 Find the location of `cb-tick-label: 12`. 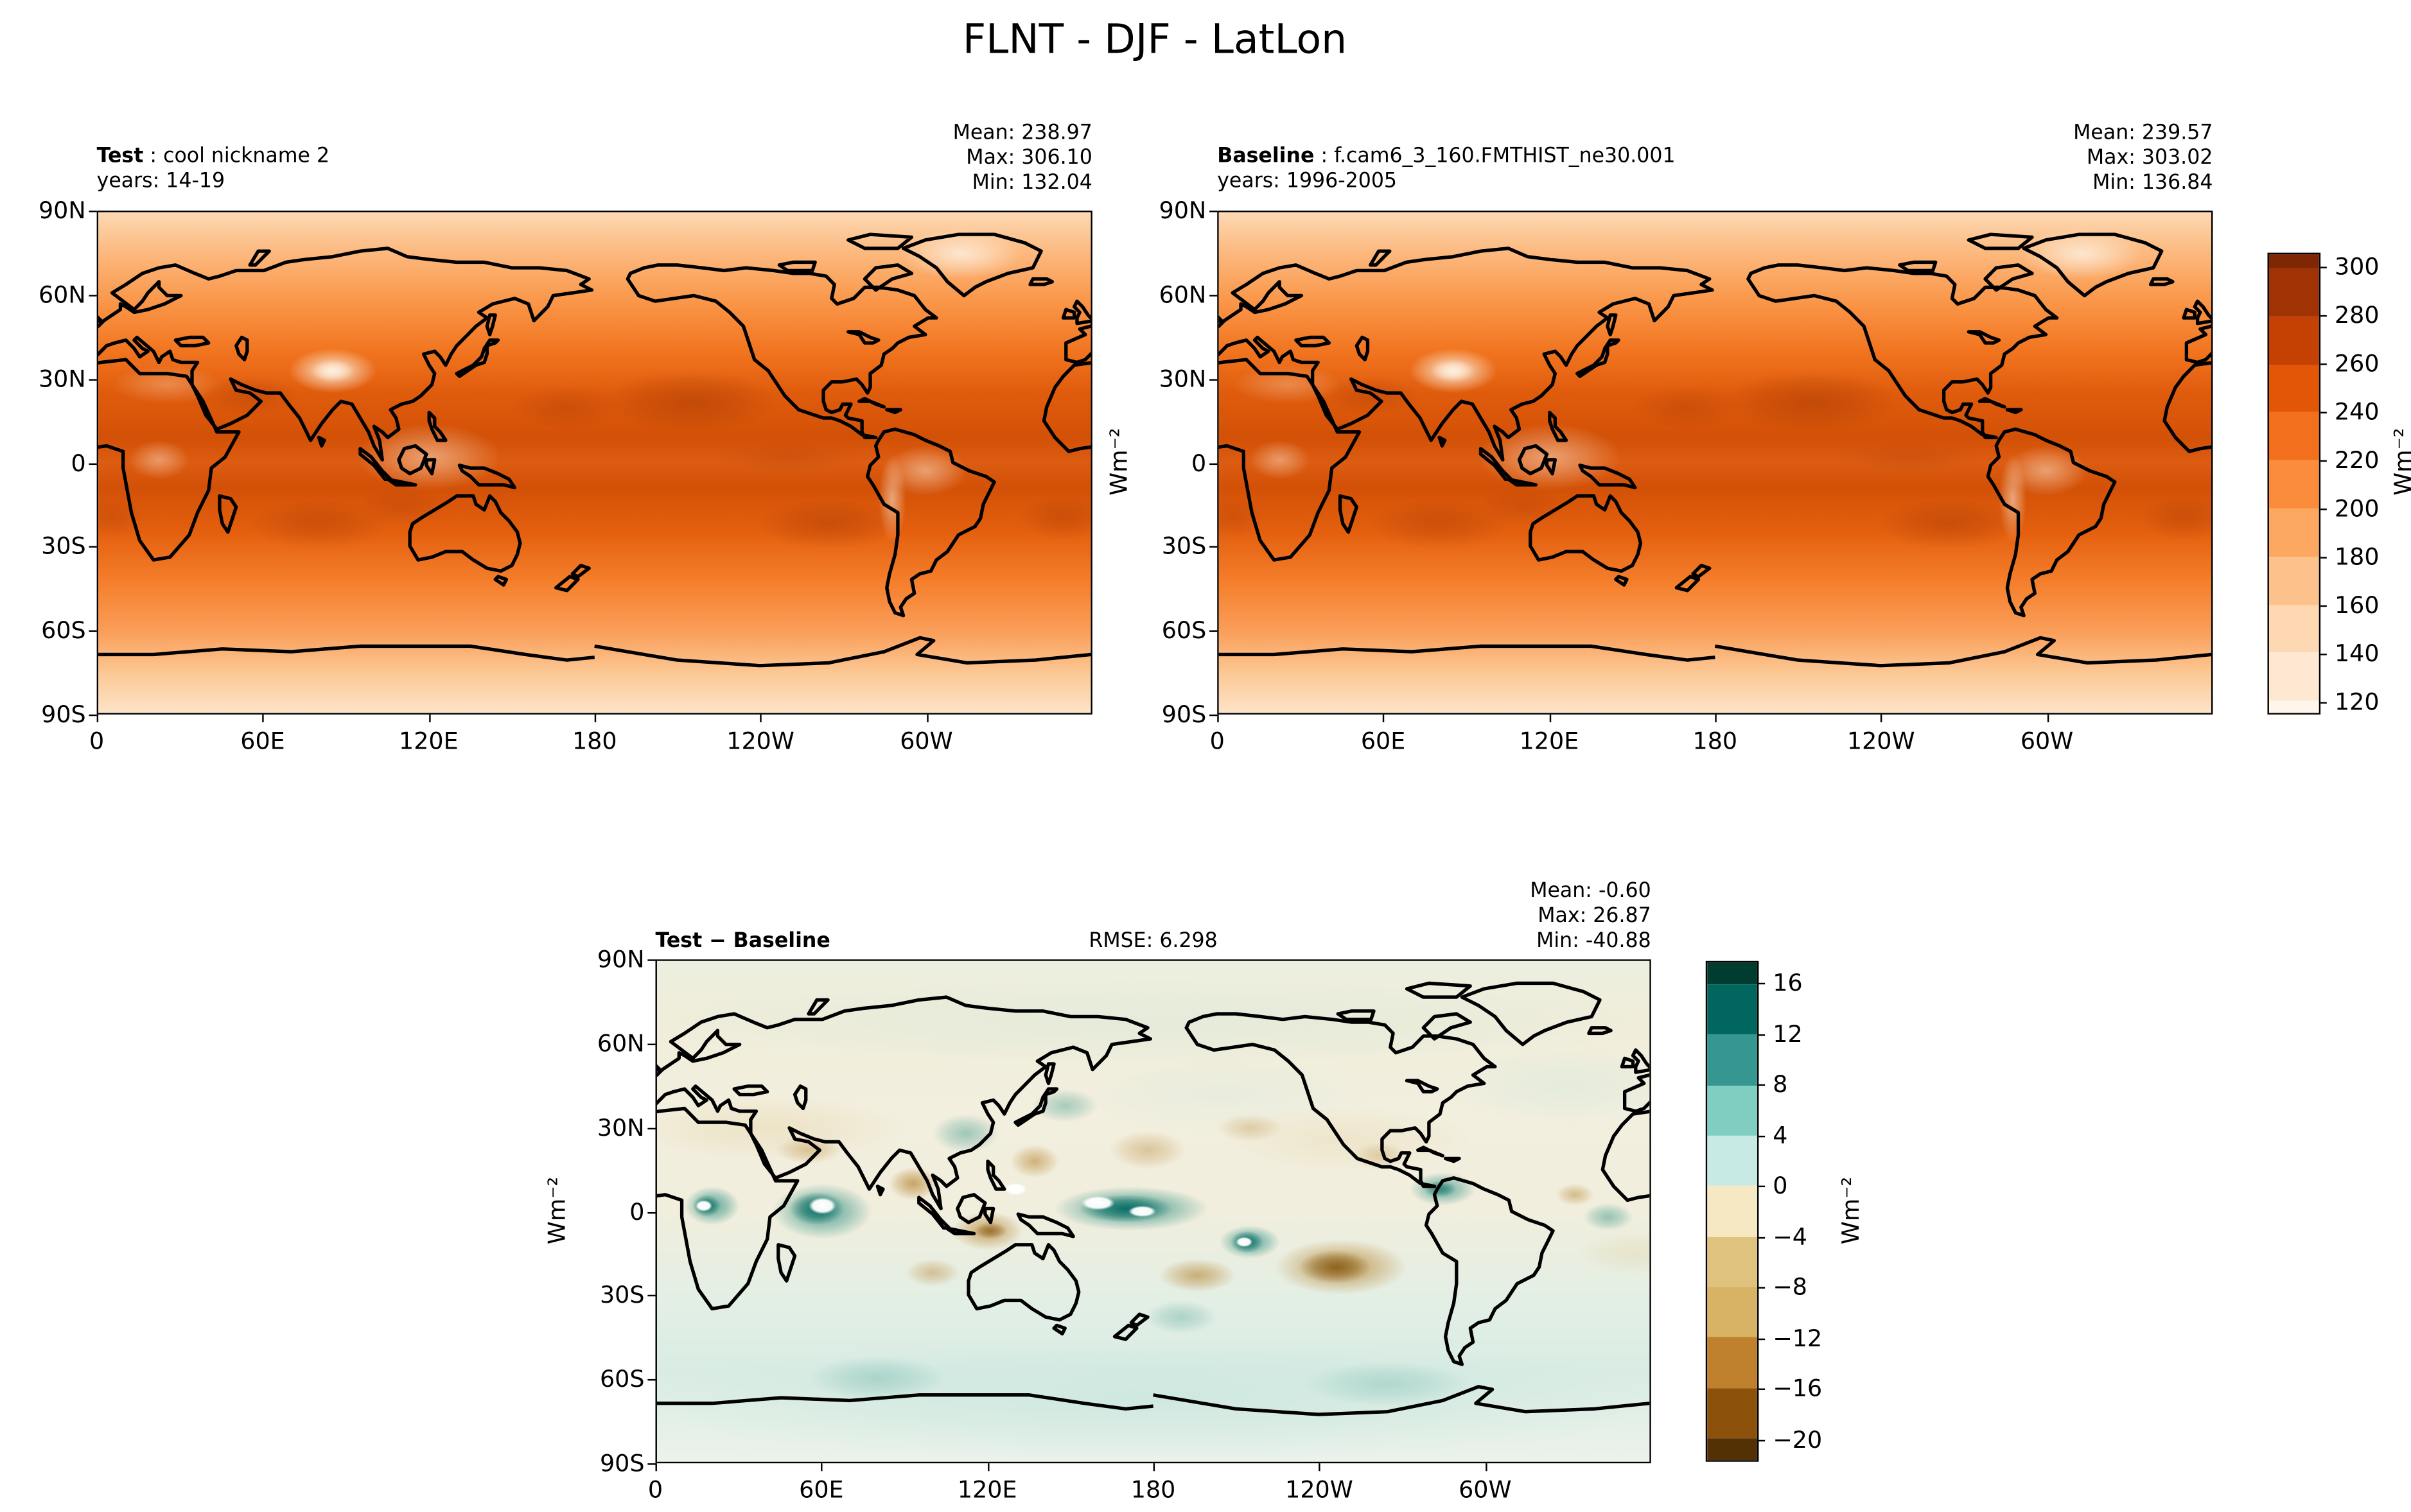

cb-tick-label: 12 is located at coordinates (1788, 1033).